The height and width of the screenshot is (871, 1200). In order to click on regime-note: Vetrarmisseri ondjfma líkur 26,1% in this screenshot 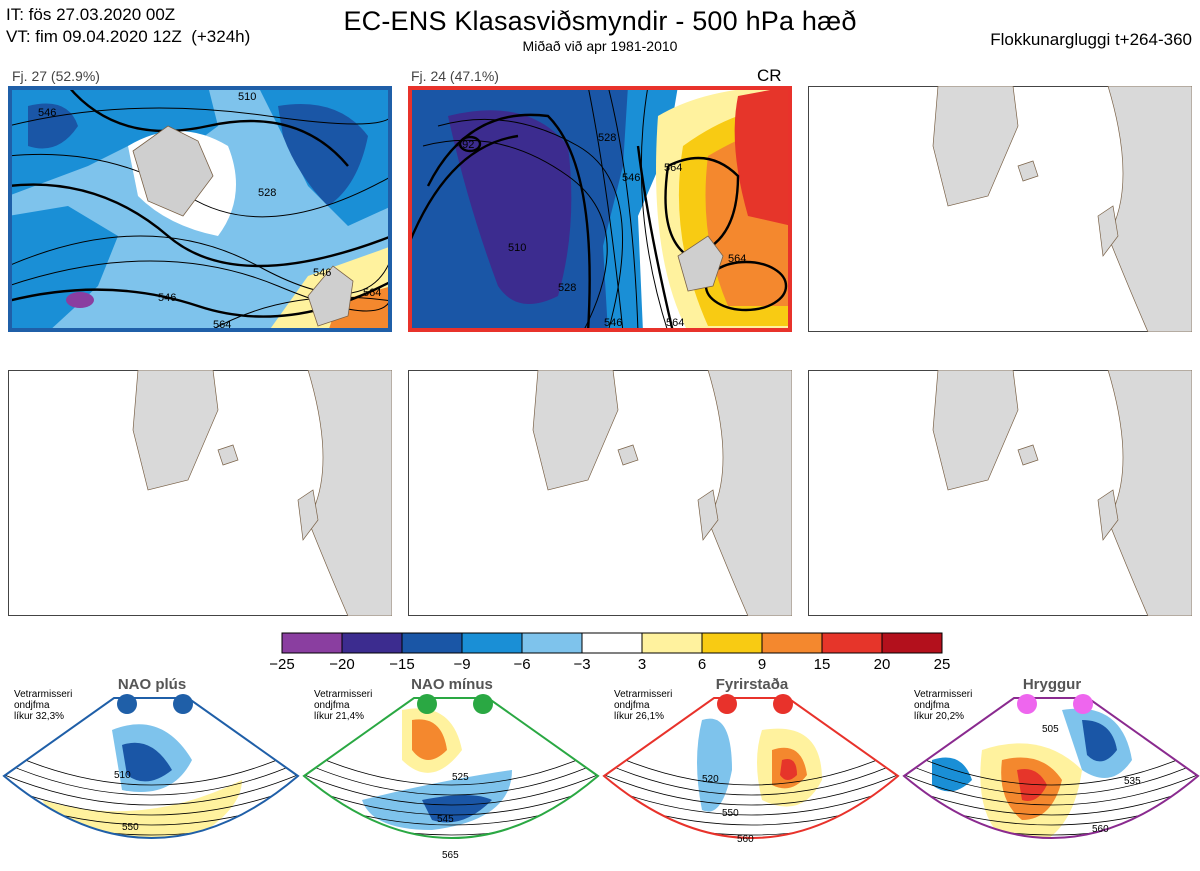, I will do `click(643, 705)`.